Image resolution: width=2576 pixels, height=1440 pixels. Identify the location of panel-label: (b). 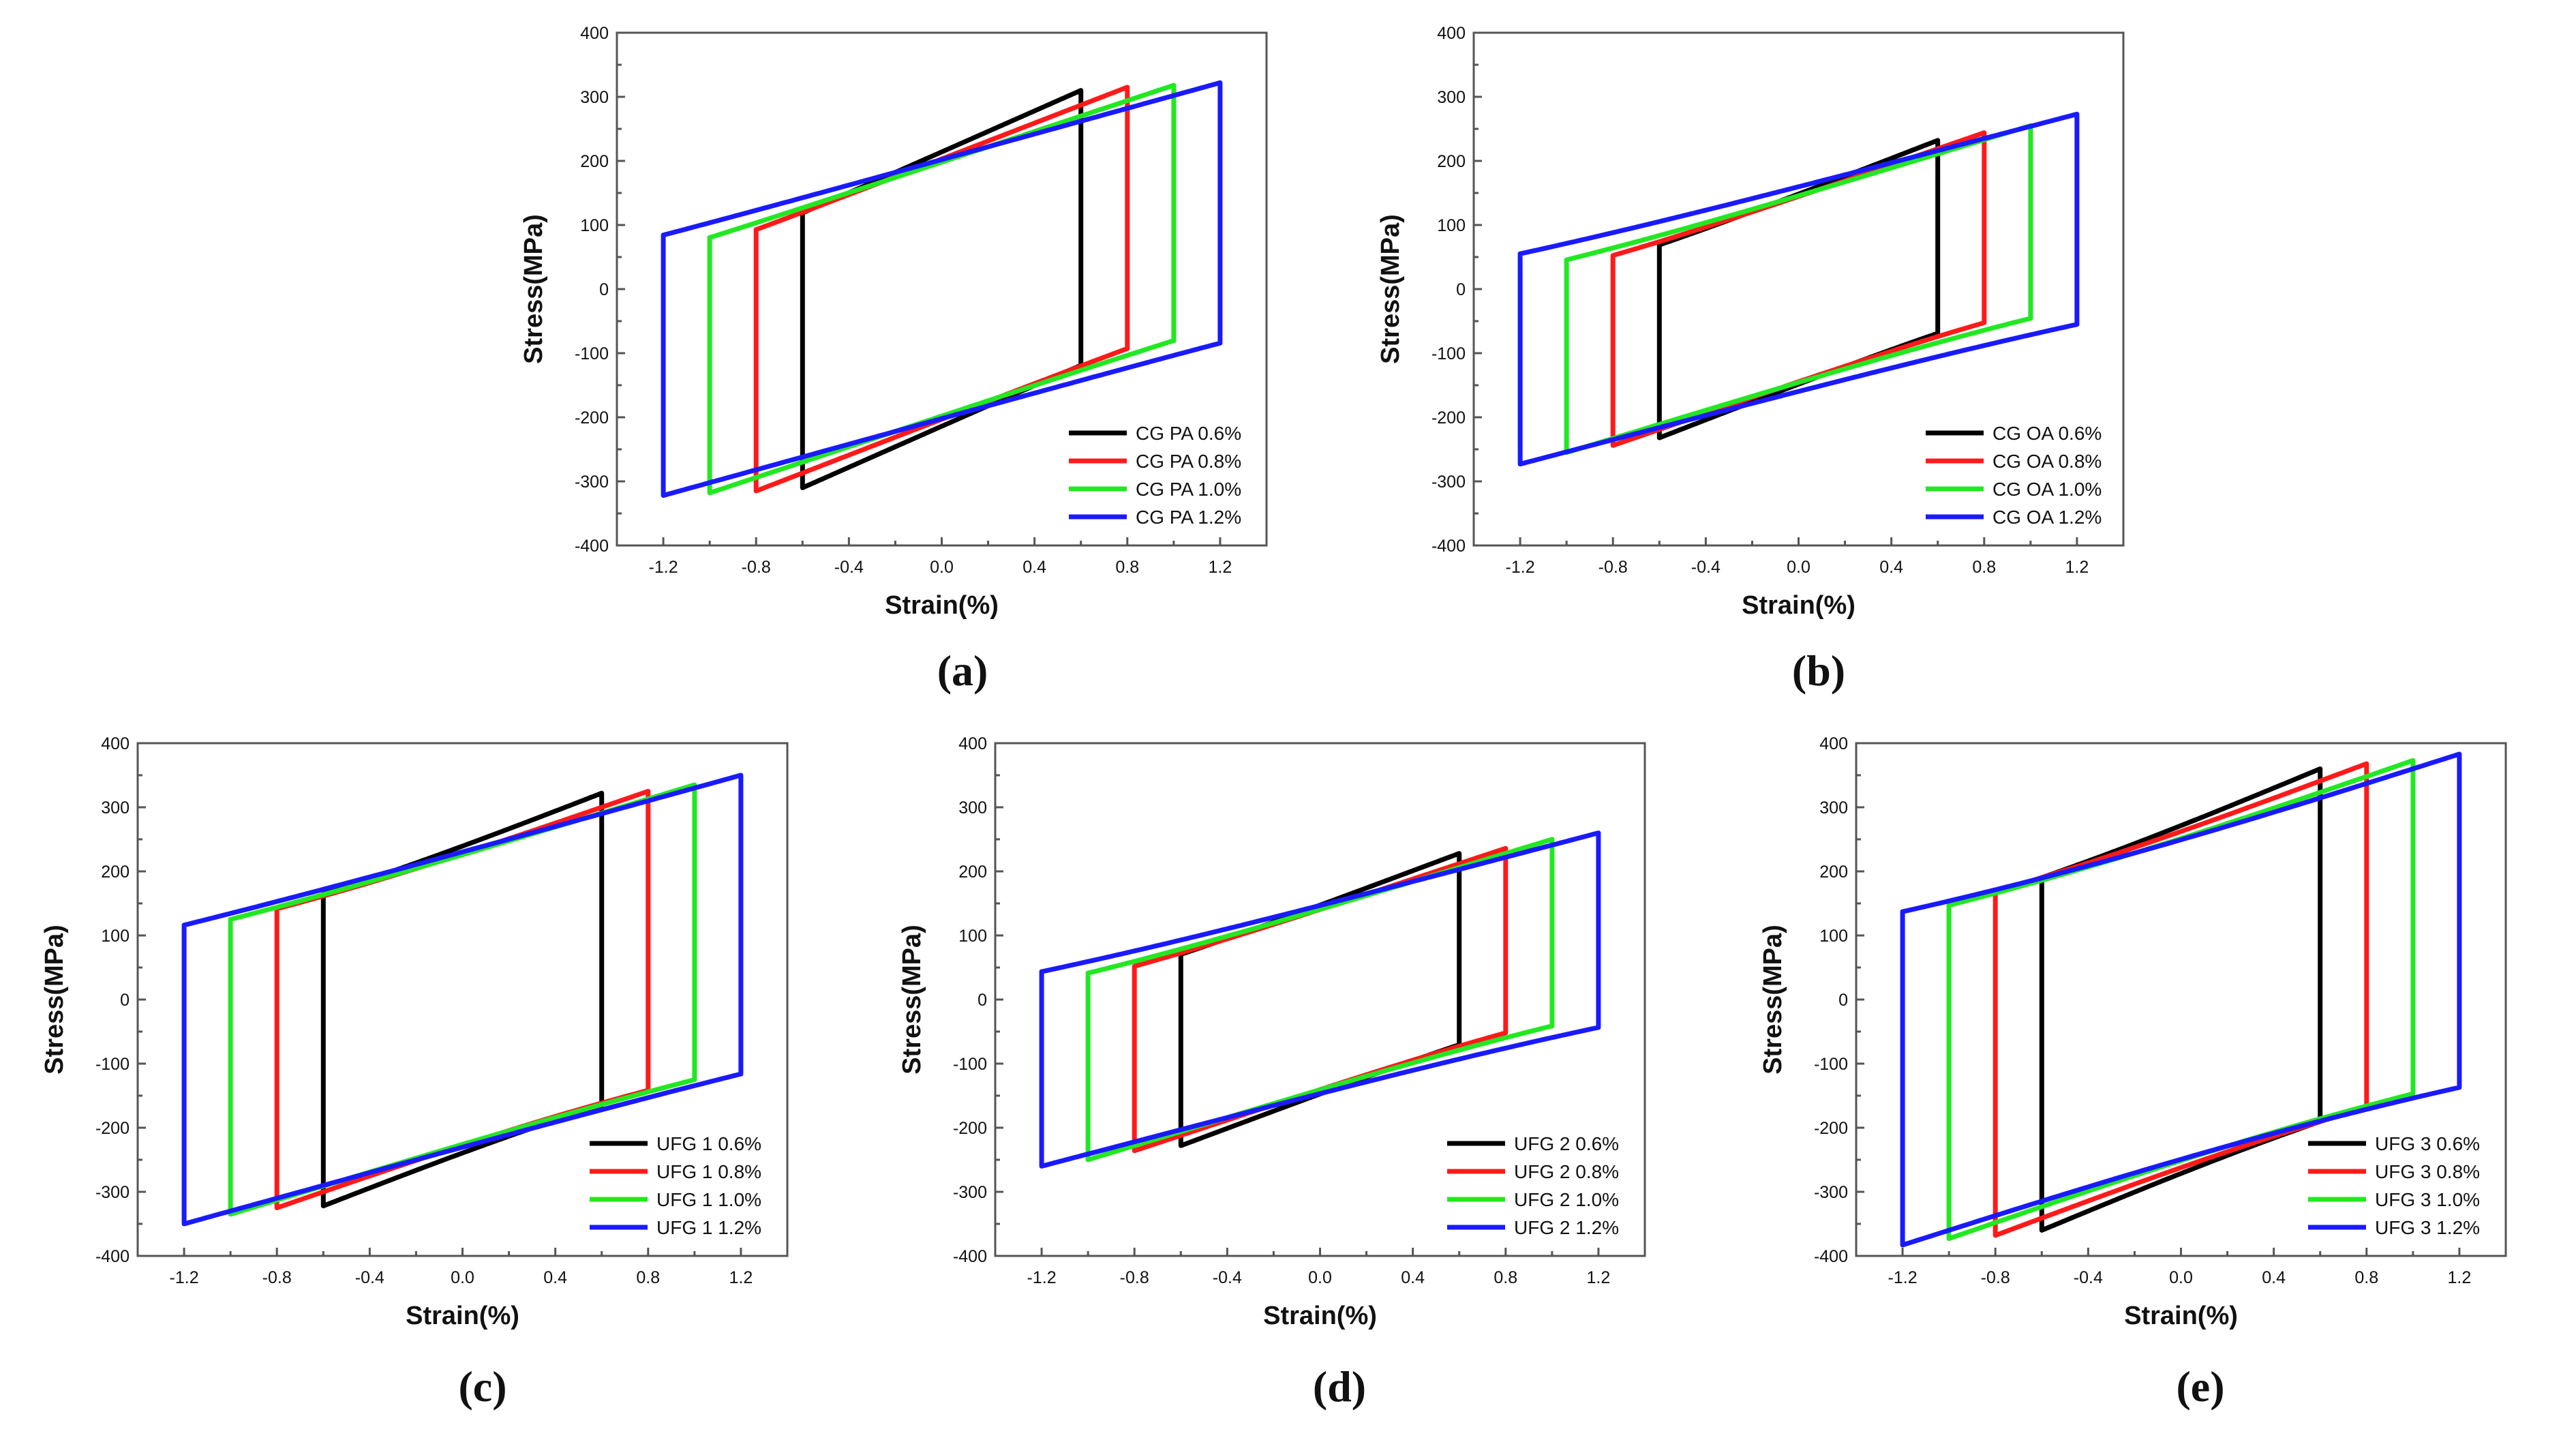
(1819, 670).